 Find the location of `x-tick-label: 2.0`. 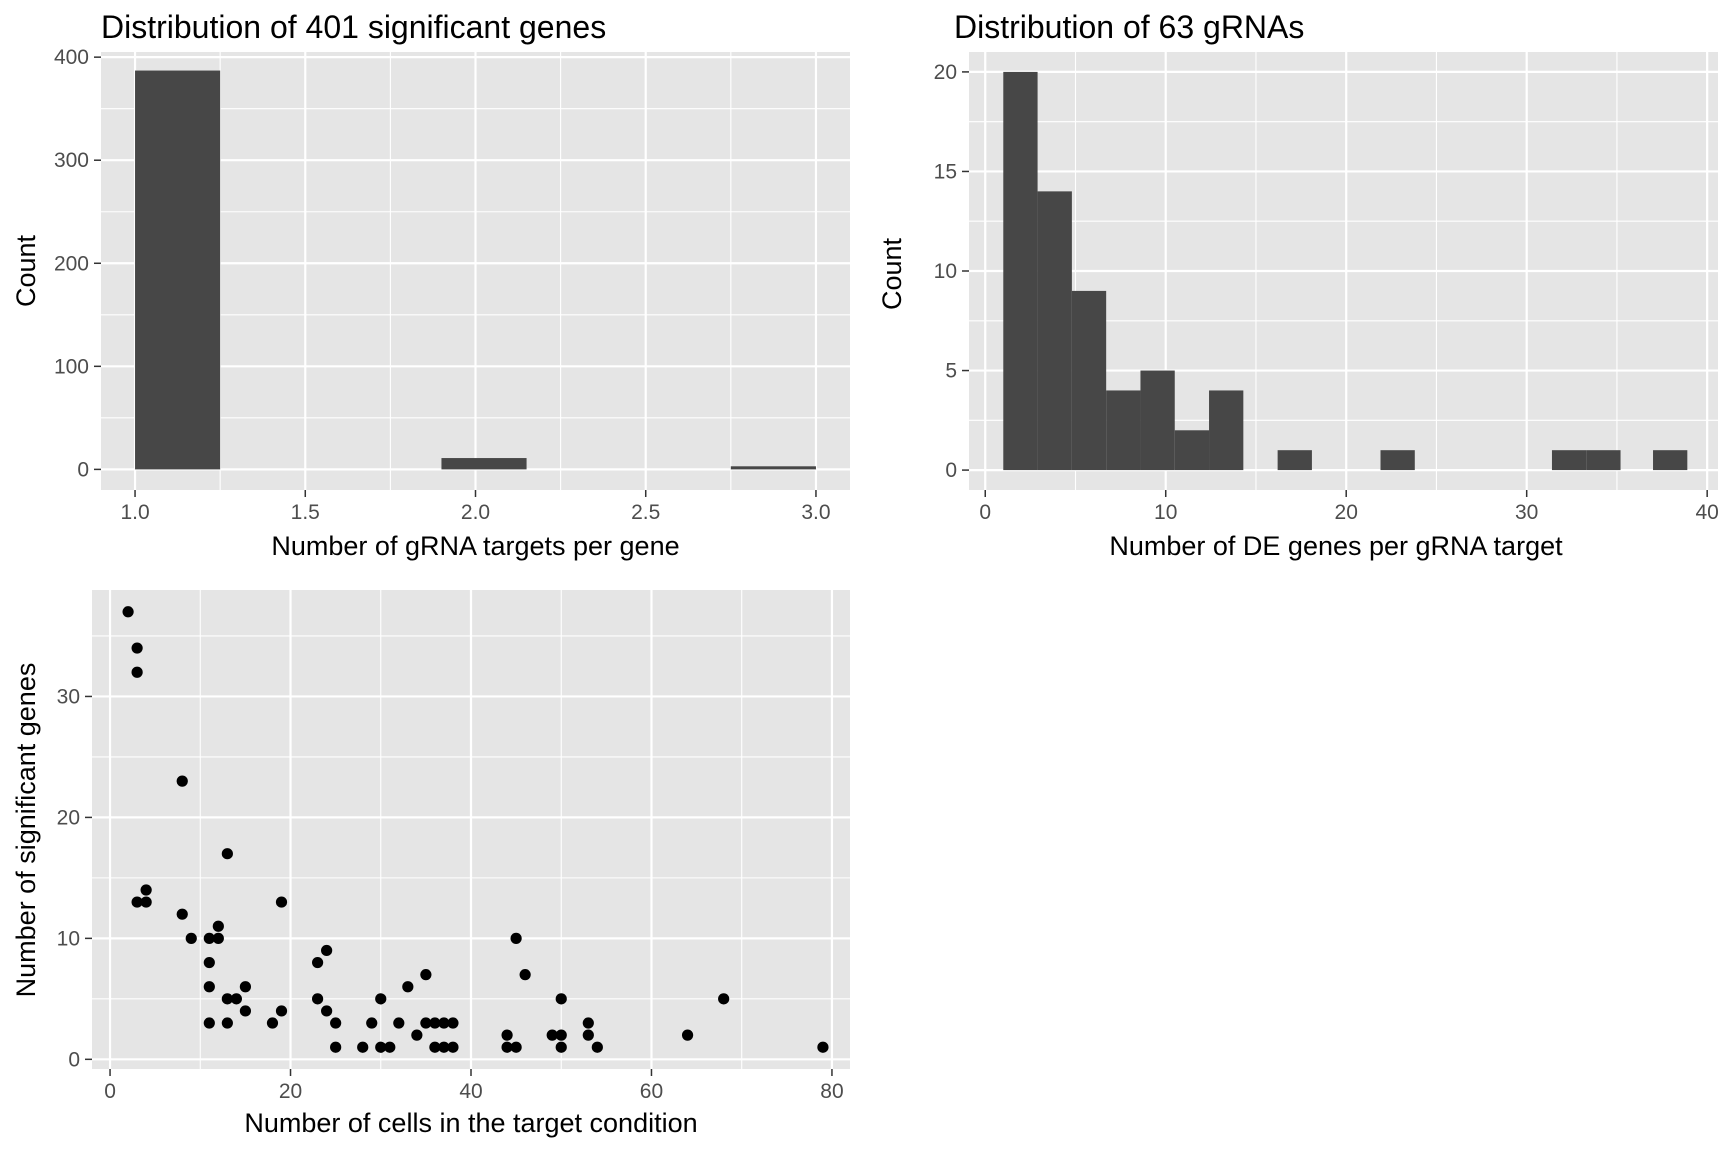

x-tick-label: 2.0 is located at coordinates (475, 512).